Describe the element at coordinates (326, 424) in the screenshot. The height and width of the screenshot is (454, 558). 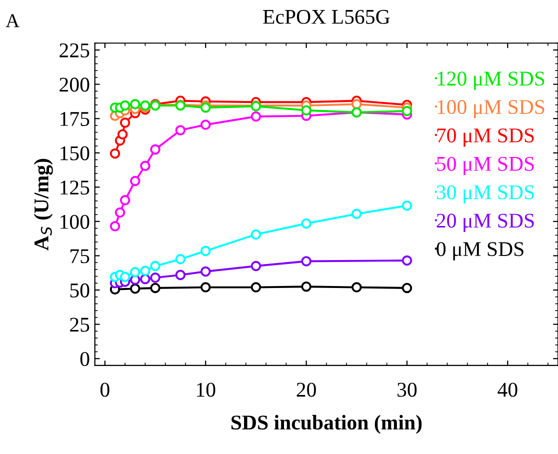
I see `x-axis-title: SDS incubation (min)` at that location.